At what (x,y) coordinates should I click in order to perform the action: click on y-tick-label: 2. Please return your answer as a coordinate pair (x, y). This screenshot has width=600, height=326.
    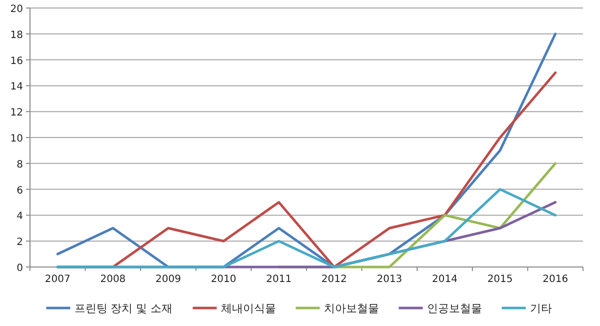
    Looking at the image, I should click on (19, 242).